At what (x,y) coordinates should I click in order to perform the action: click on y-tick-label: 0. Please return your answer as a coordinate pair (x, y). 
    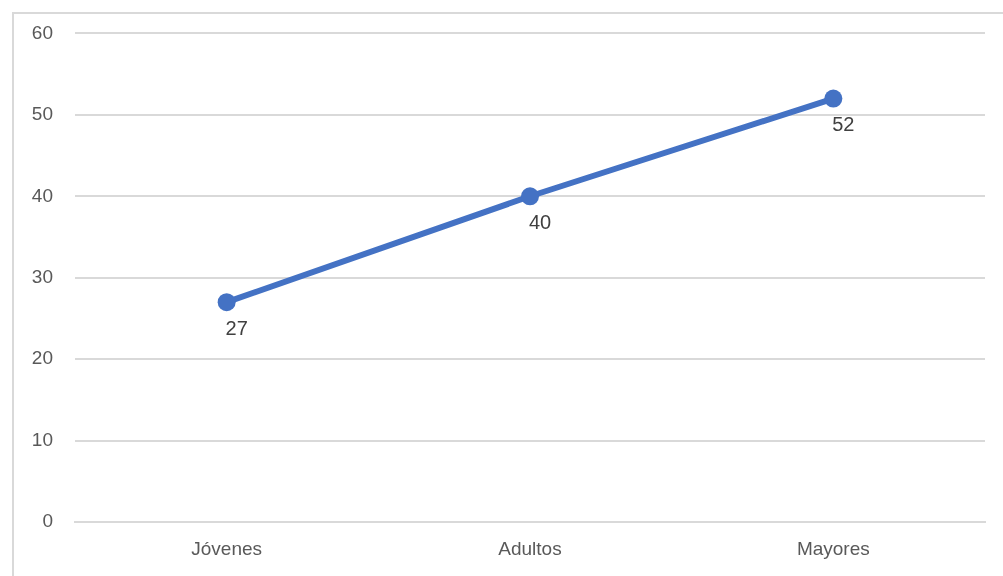
    Looking at the image, I should click on (47, 521).